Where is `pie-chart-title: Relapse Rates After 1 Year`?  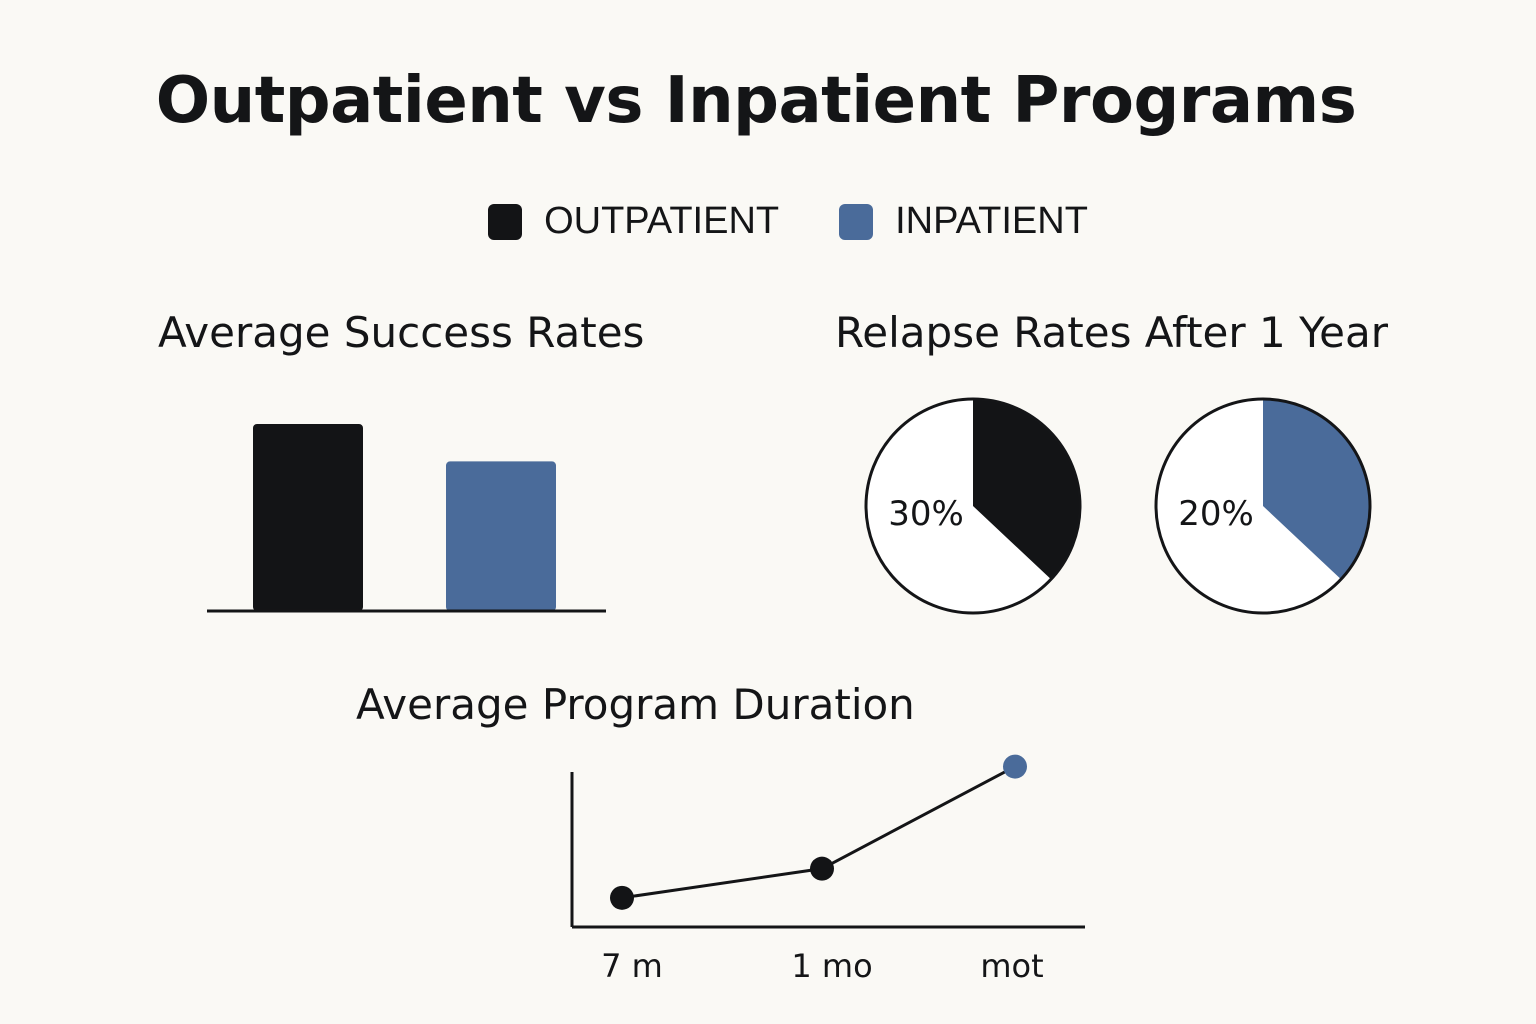 pie-chart-title: Relapse Rates After 1 Year is located at coordinates (1112, 332).